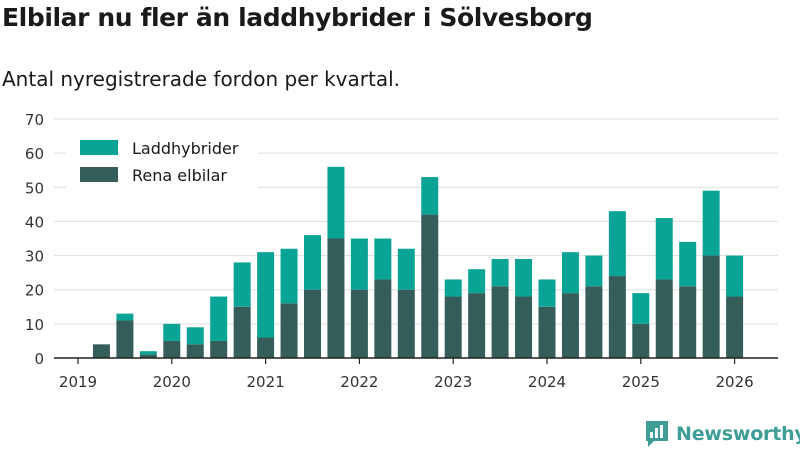 This screenshot has height=450, width=800. Describe the element at coordinates (78, 382) in the screenshot. I see `x-tick-label: 2019` at that location.